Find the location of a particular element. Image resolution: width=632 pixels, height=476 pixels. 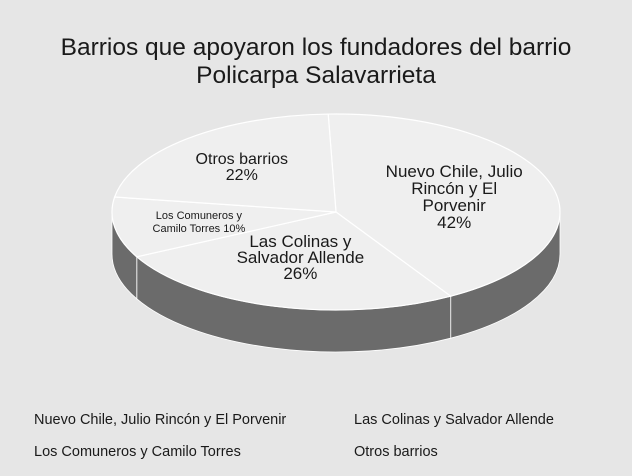

legend-item: Otros barrios is located at coordinates (396, 452).